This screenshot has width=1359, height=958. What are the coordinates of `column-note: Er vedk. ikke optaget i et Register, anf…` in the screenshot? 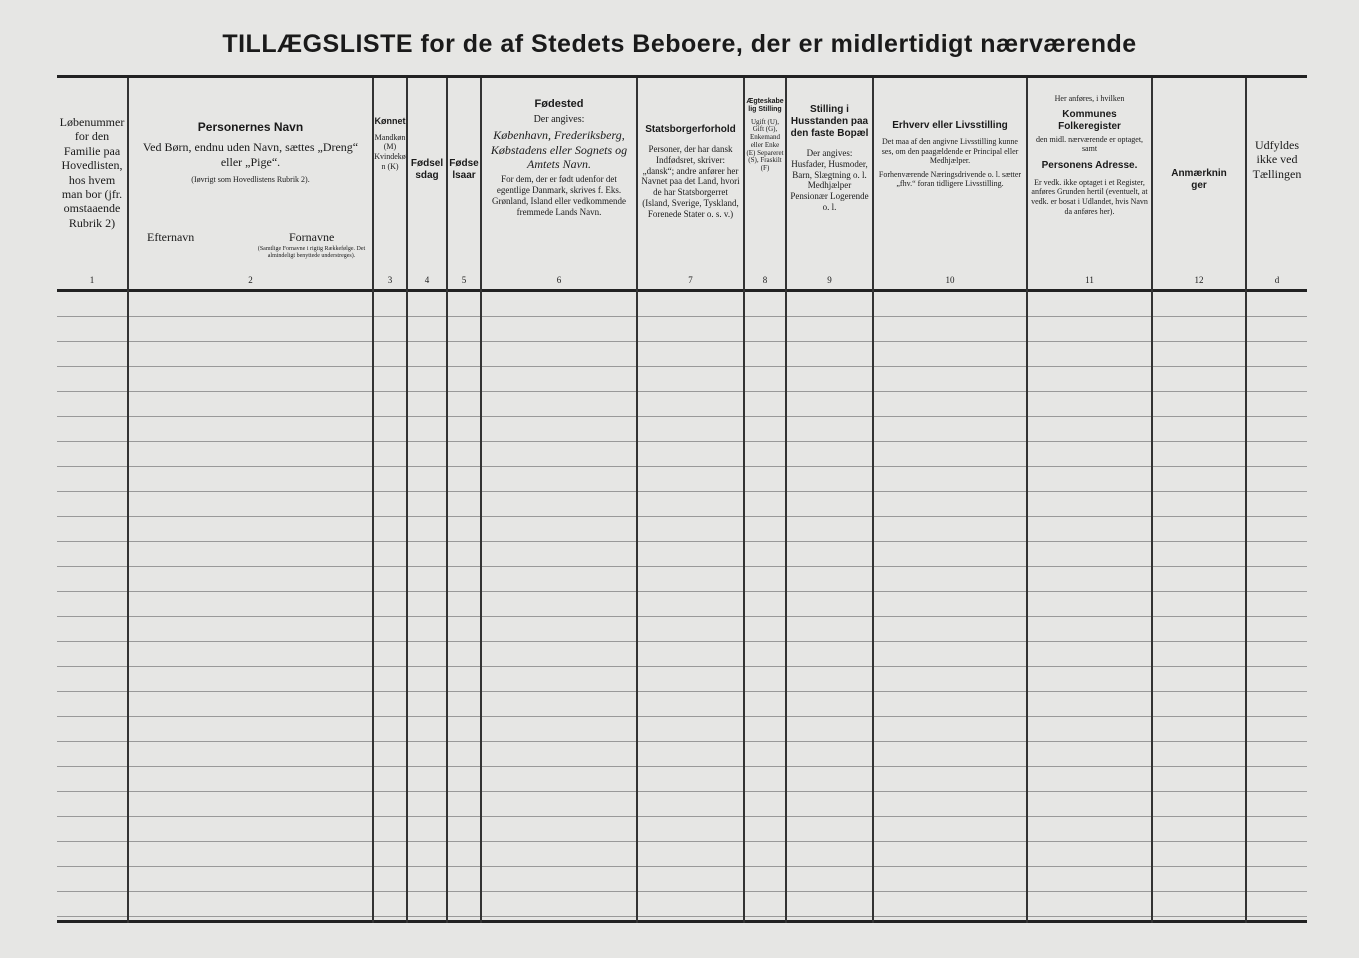 It's located at (1089, 196).